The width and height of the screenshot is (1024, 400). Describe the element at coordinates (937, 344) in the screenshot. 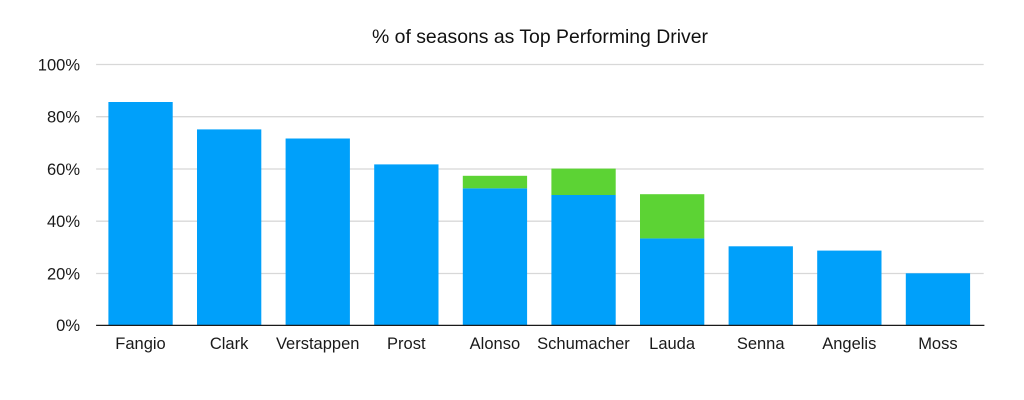

I see `svg-text: Moss` at that location.